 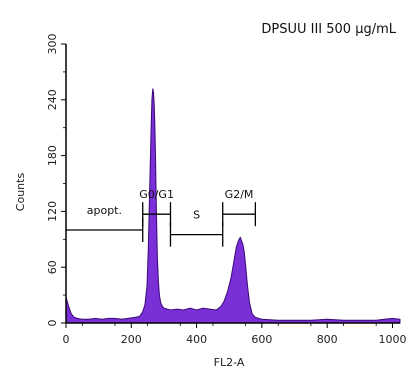 What do you see at coordinates (52, 267) in the screenshot?
I see `y-tick-label-60: 60` at bounding box center [52, 267].